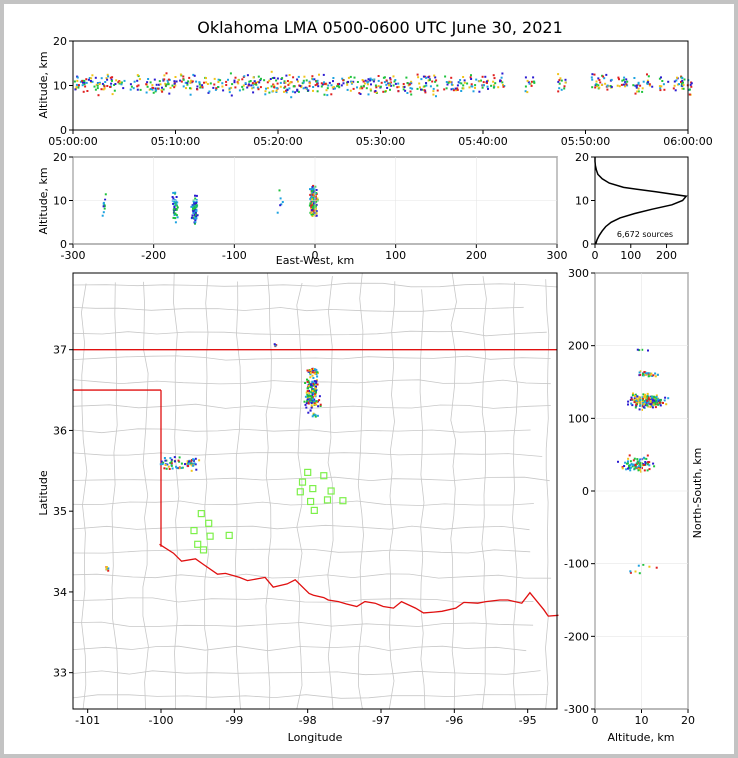 The width and height of the screenshot is (738, 758). I want to click on ns-height-sources, so click(643, 461).